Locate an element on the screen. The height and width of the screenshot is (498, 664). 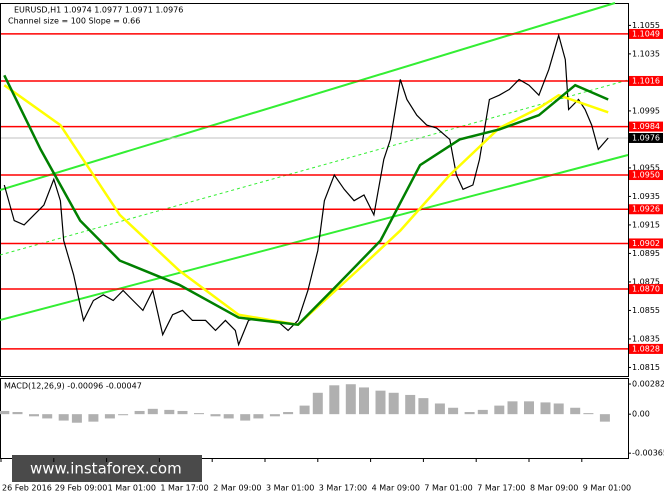
x-tick-label: 7 Mar 01:00 is located at coordinates (448, 488).